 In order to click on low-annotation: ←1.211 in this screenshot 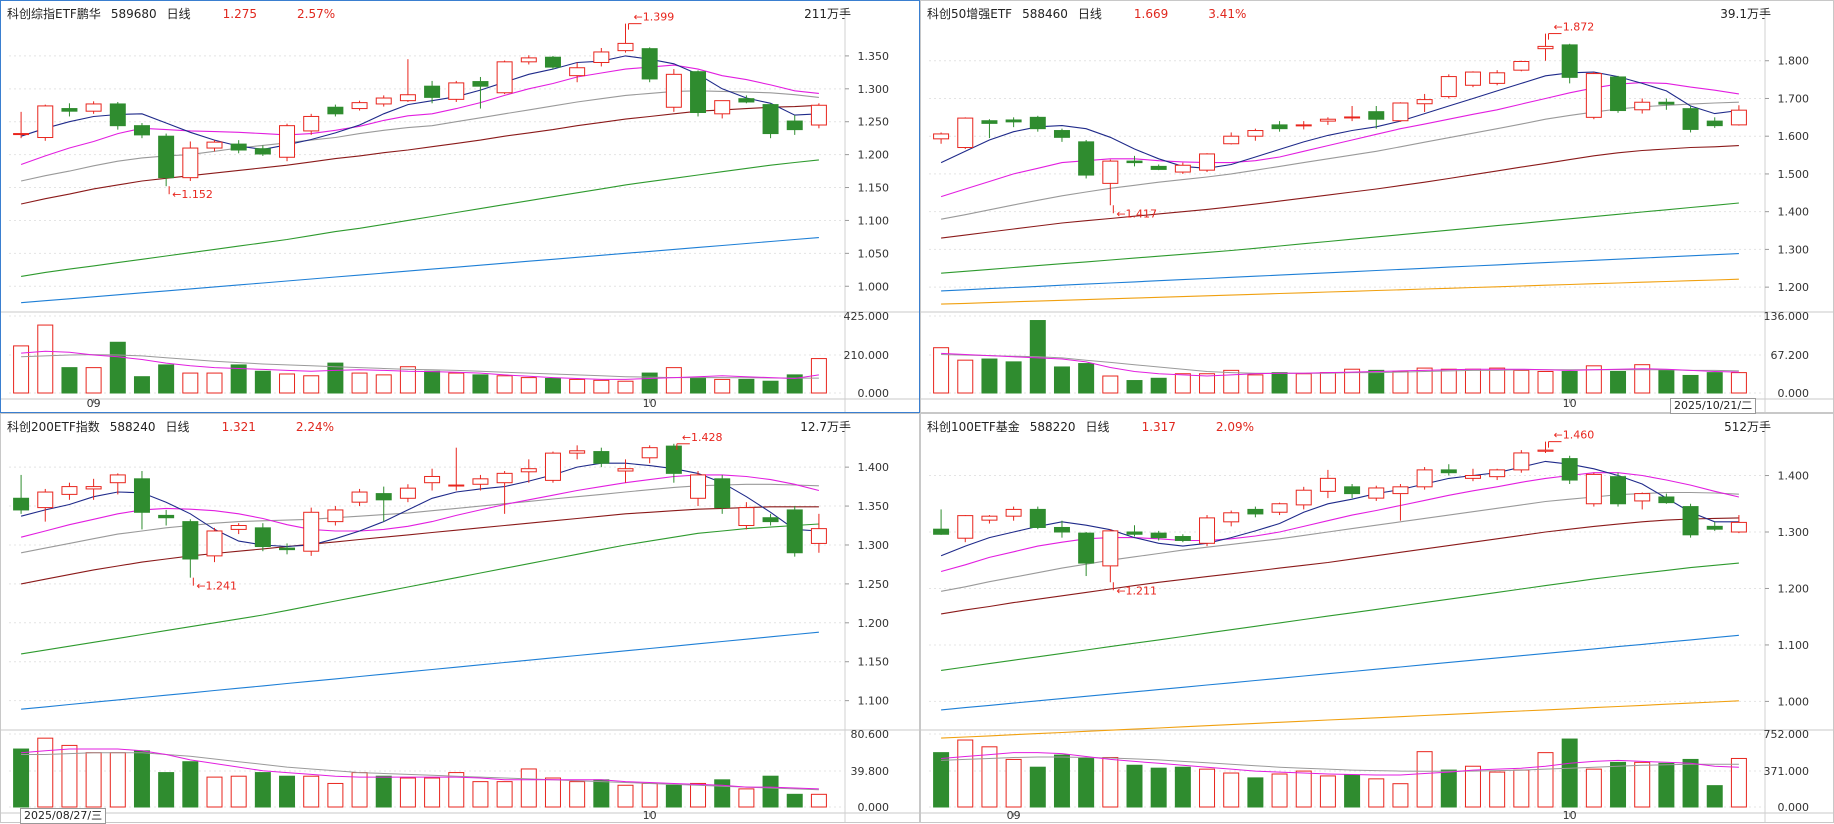, I will do `click(1136, 590)`.